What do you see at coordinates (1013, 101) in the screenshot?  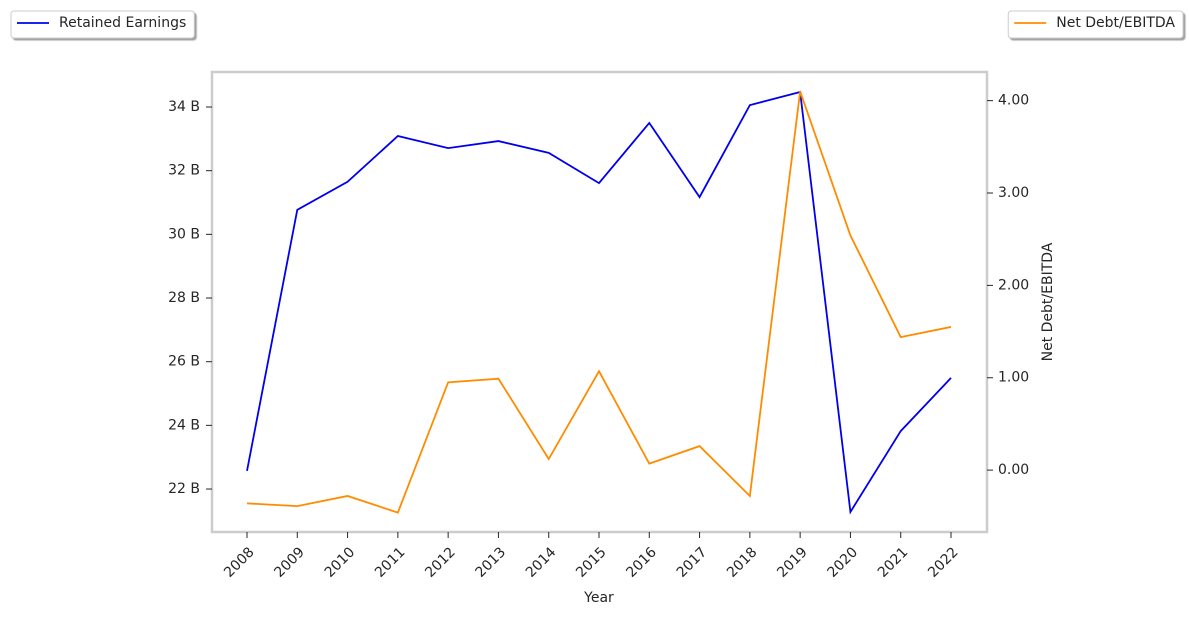 I see `y2-tick-label: 4.00` at bounding box center [1013, 101].